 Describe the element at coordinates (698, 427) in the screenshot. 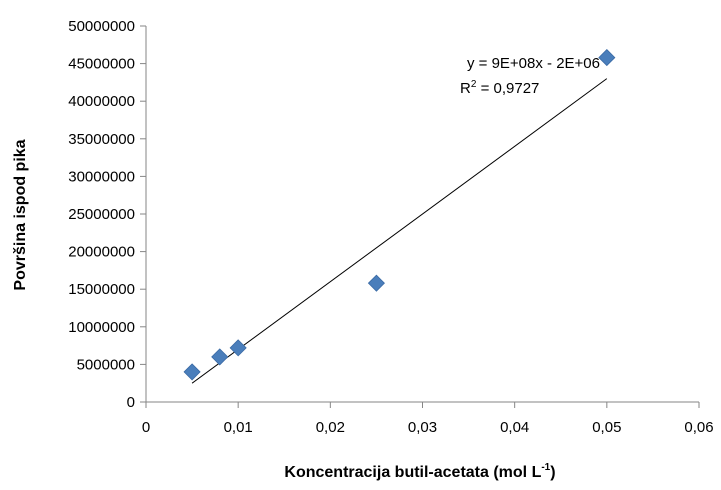

I see `x-tick-label: 0,06` at that location.